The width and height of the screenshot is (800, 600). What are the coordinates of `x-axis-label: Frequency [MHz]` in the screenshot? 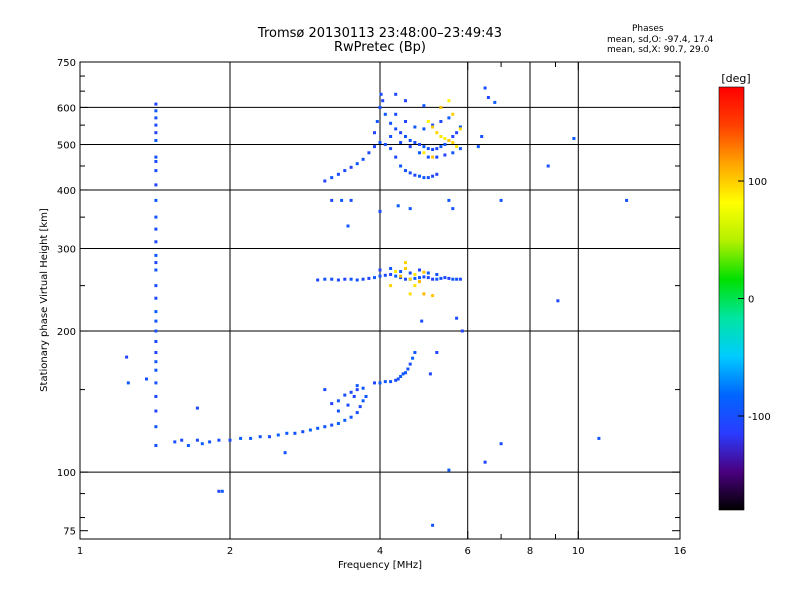 It's located at (380, 565).